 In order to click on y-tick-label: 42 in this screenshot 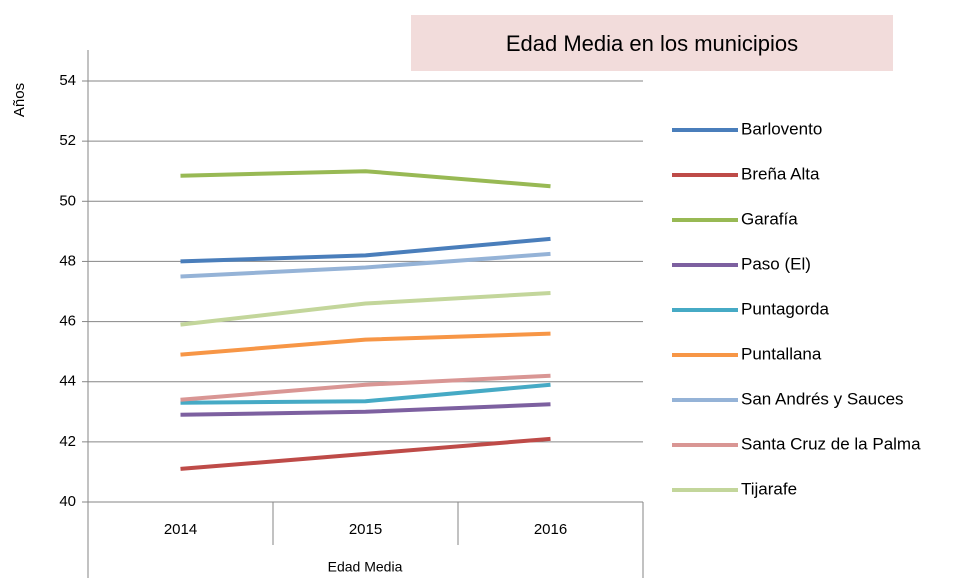, I will do `click(67, 441)`.